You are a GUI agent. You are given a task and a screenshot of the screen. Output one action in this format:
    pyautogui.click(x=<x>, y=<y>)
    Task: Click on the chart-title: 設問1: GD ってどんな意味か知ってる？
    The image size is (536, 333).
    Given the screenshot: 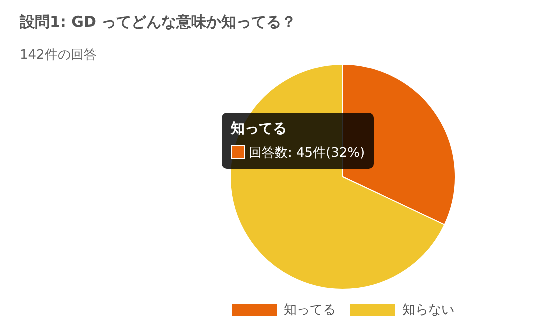 What is the action you would take?
    pyautogui.click(x=158, y=22)
    